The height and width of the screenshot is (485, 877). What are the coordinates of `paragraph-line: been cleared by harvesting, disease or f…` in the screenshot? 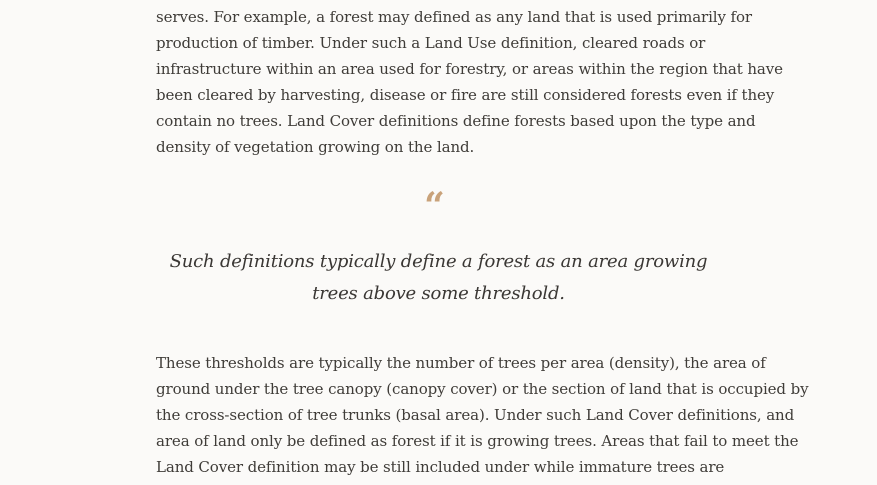 It's located at (465, 95).